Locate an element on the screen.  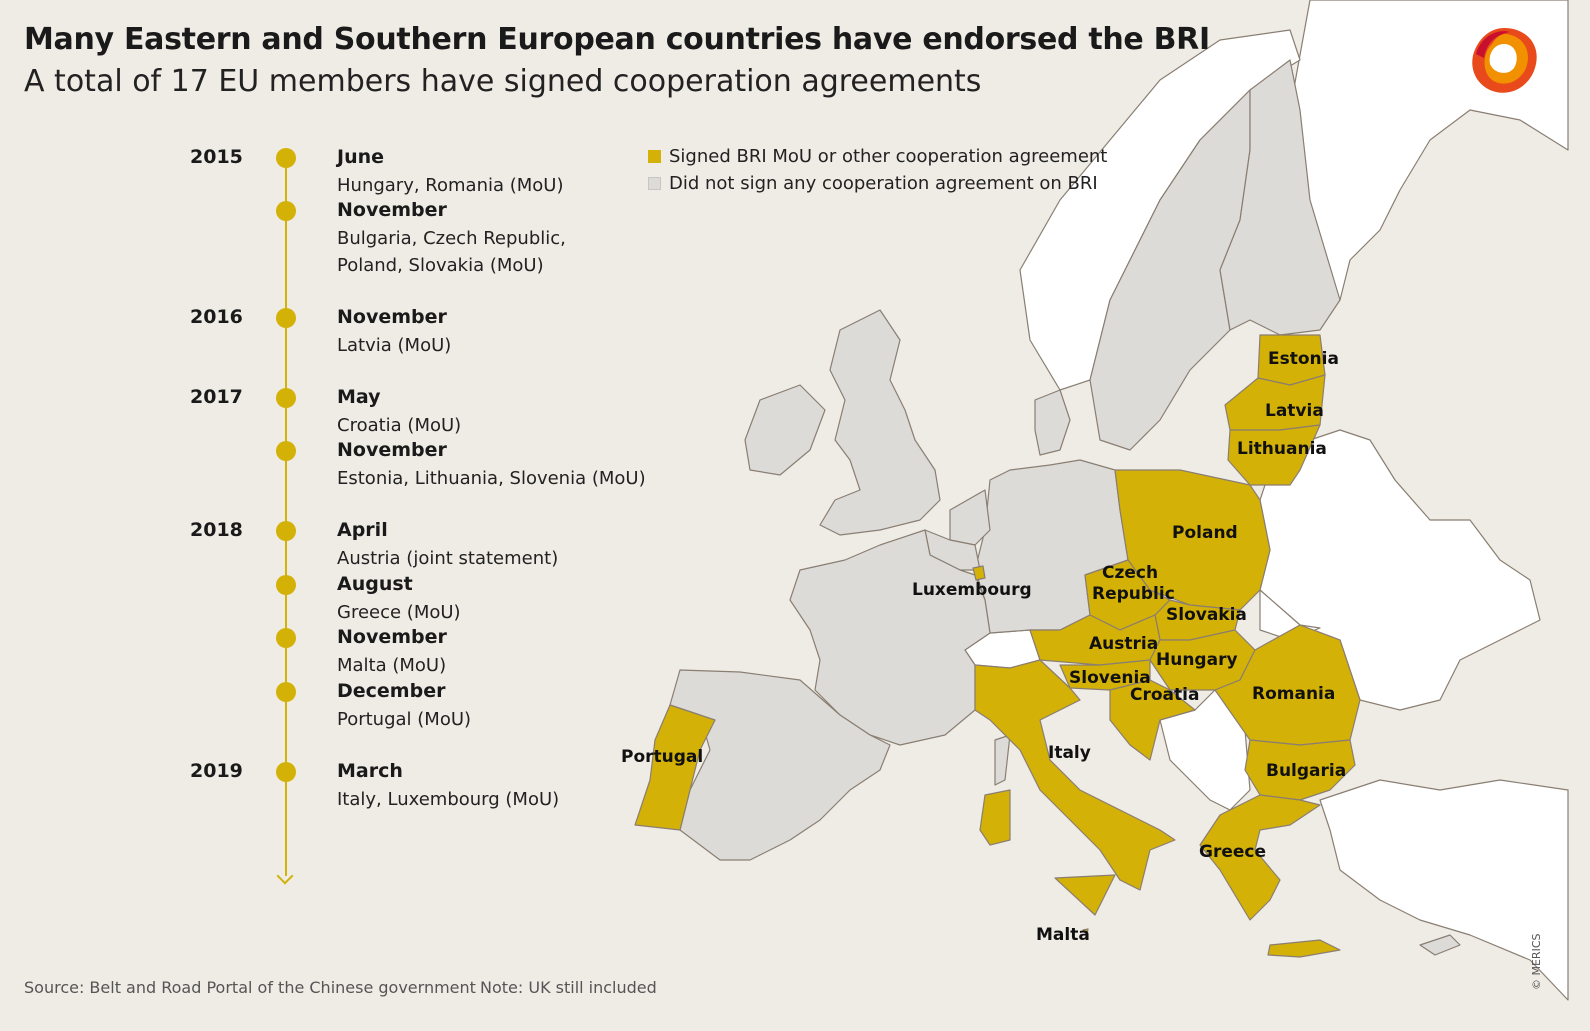
country-label-slovakia: Slovakia is located at coordinates (1206, 615).